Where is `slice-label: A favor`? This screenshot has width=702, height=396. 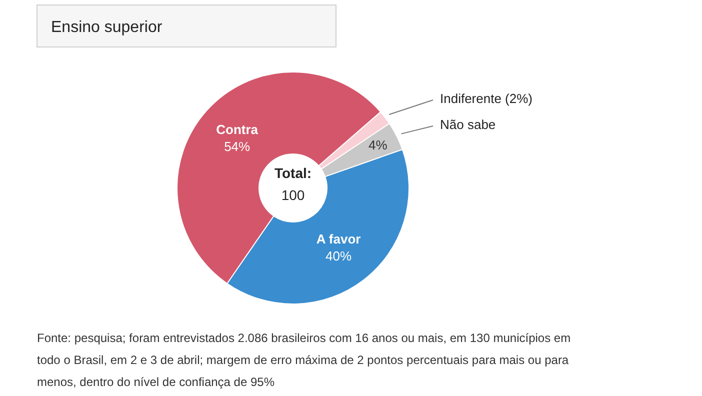 slice-label: A favor is located at coordinates (338, 239).